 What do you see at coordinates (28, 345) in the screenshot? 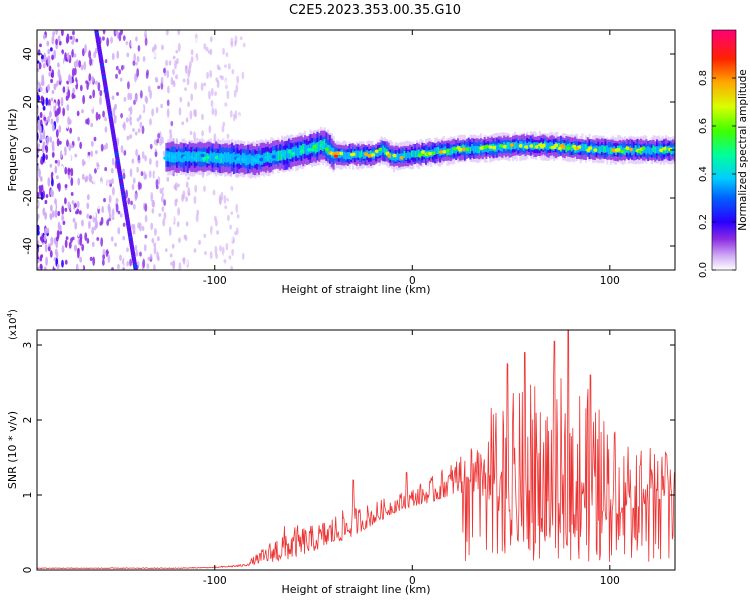
I see `y-tick-label: 3` at bounding box center [28, 345].